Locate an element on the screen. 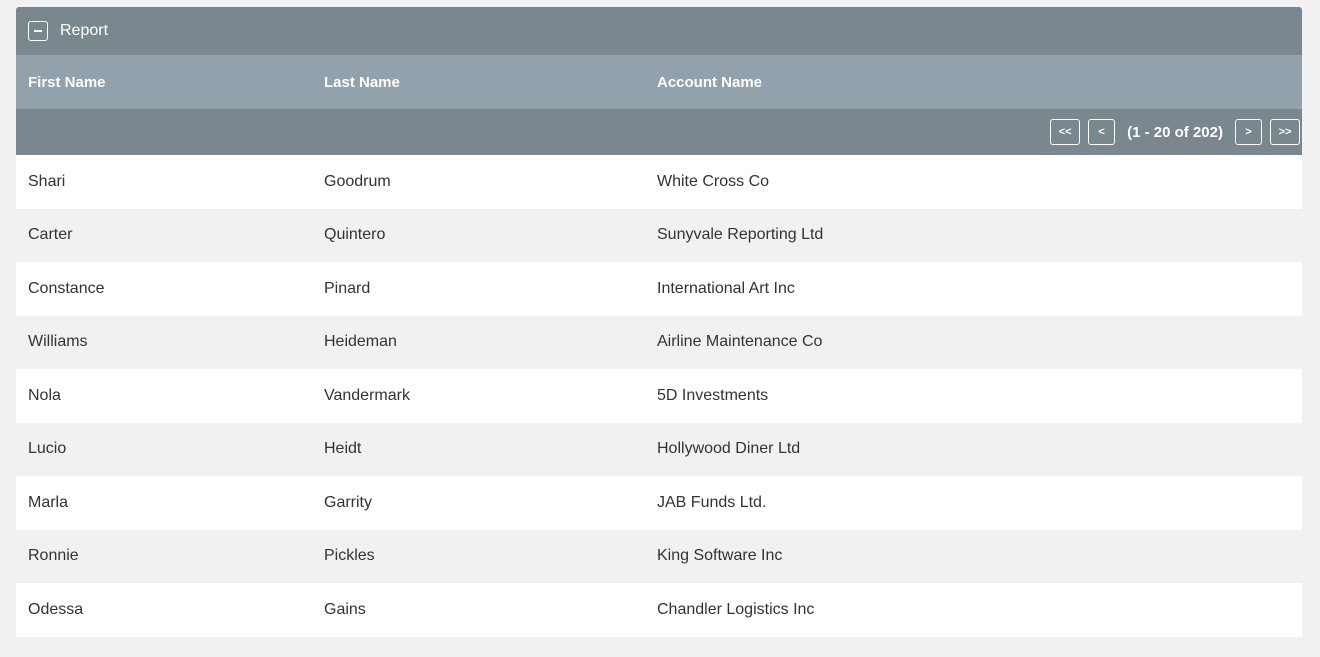 The image size is (1320, 657). table-row: Williams Heideman Airline Maintenance Co is located at coordinates (659, 342).